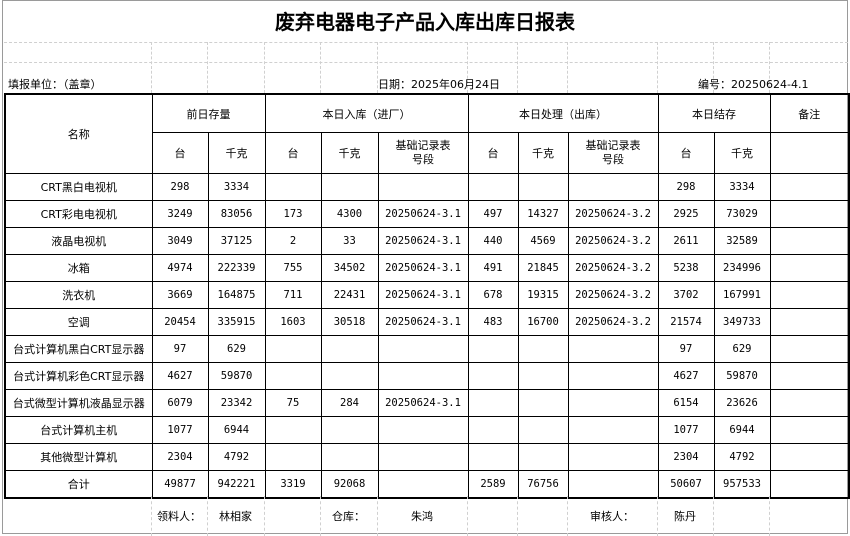  What do you see at coordinates (180, 457) in the screenshot?
I see `cell-prev-tai: 2304` at bounding box center [180, 457].